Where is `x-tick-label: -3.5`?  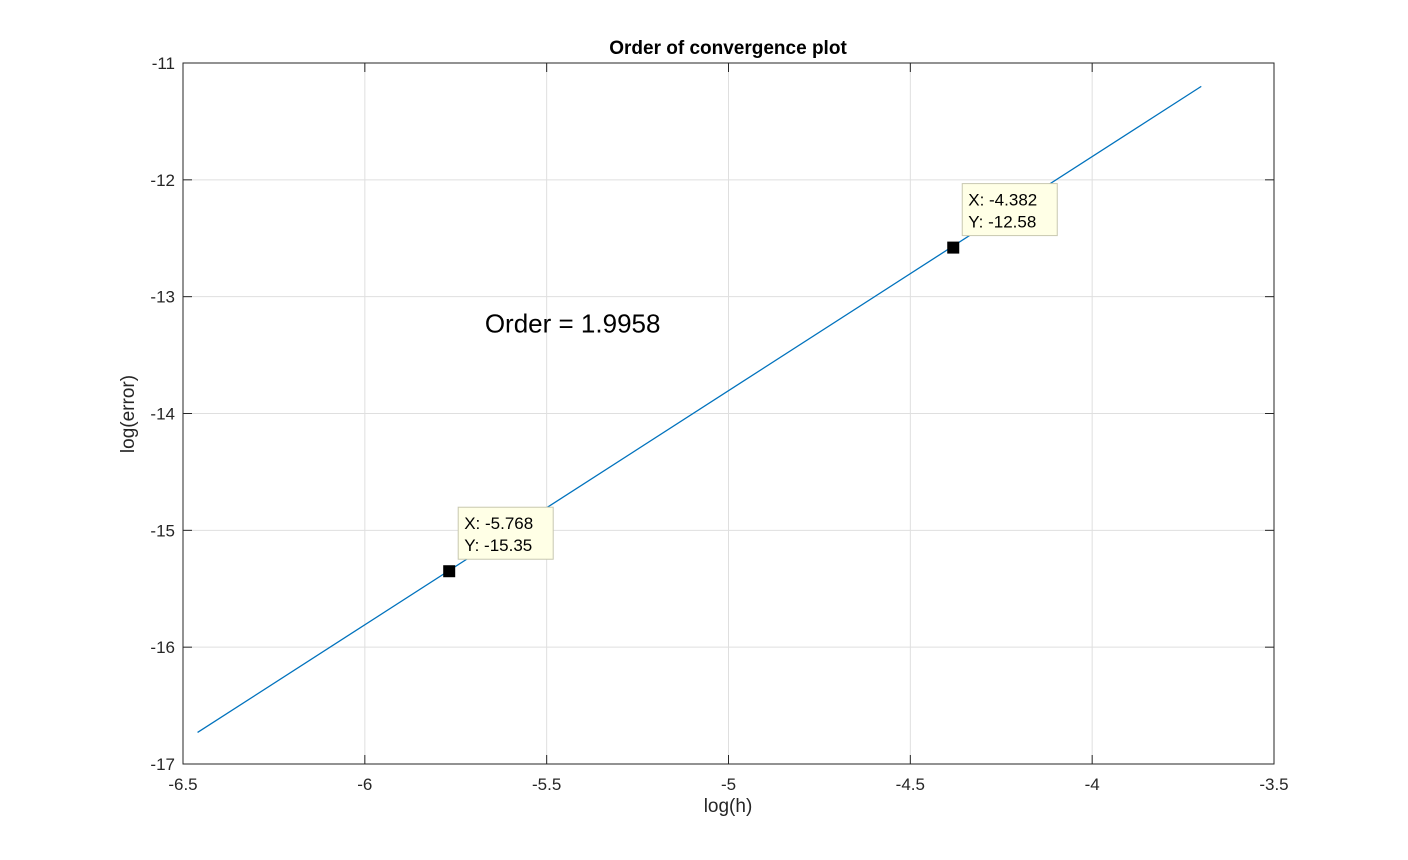
x-tick-label: -3.5 is located at coordinates (1273, 784).